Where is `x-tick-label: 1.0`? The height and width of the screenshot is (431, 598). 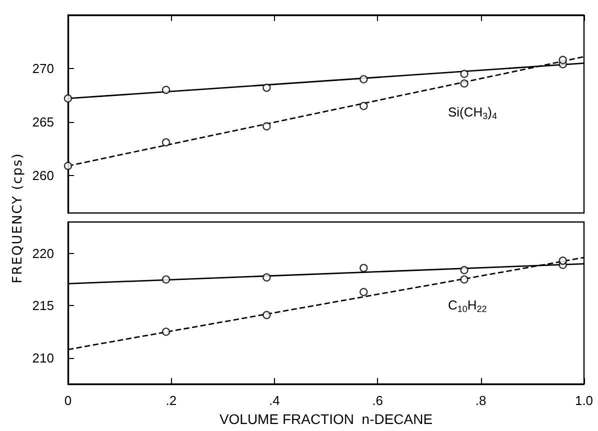 x-tick-label: 1.0 is located at coordinates (584, 400).